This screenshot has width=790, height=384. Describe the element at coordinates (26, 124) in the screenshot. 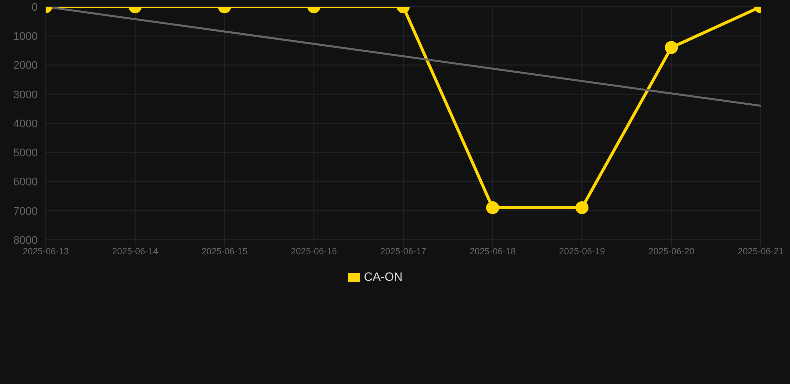

I see `y-tick-label: 4000` at that location.